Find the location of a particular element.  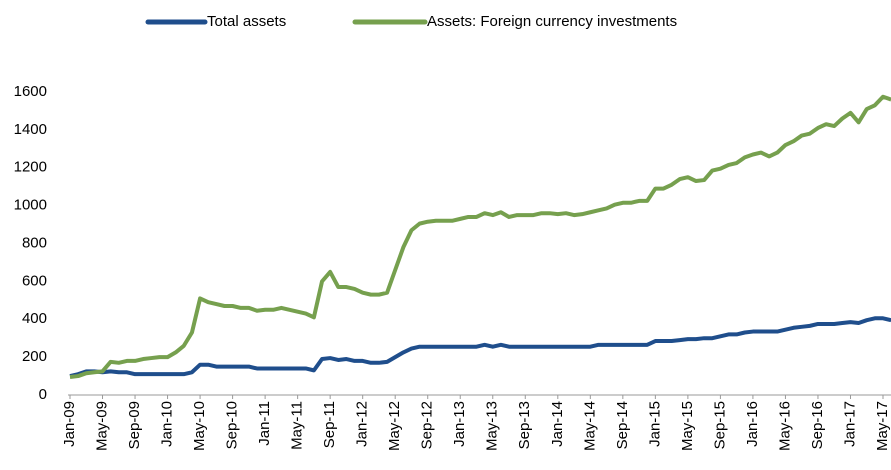

series-line is located at coordinates (480, 347).